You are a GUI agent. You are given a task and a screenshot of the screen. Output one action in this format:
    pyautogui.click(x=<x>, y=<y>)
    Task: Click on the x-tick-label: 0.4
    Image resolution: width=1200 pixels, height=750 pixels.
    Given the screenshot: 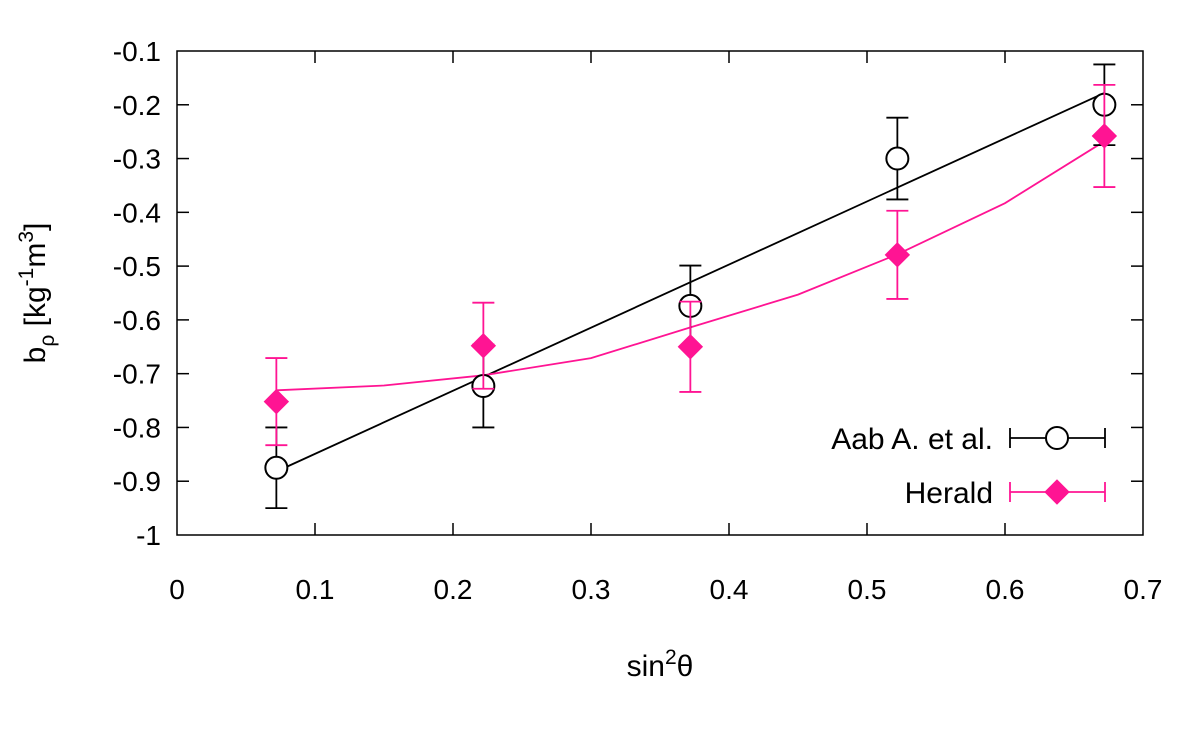 What is the action you would take?
    pyautogui.click(x=729, y=589)
    